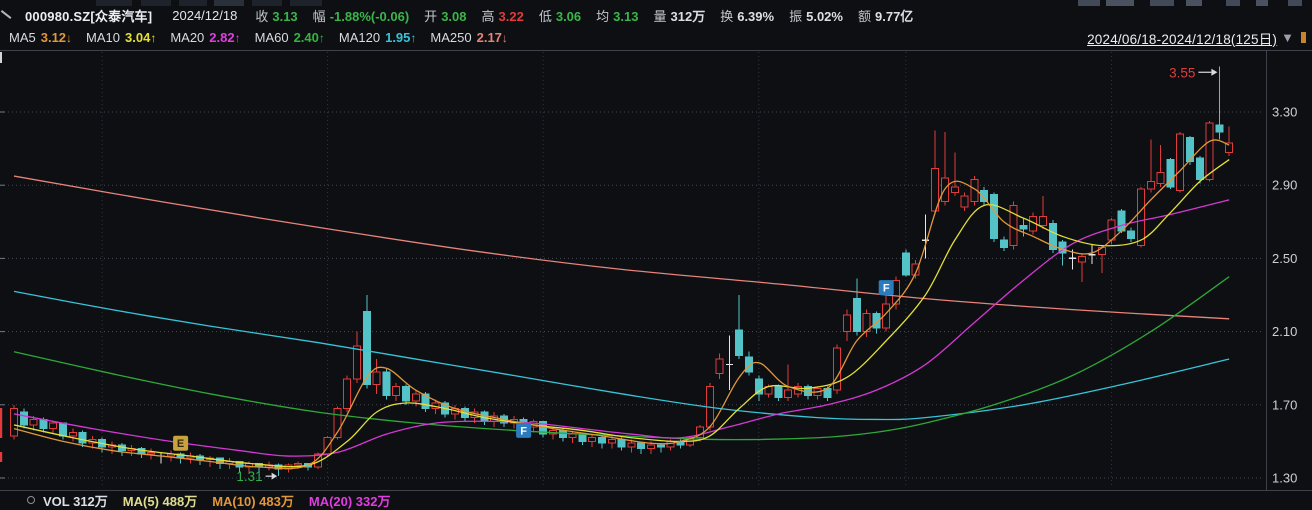 The width and height of the screenshot is (1312, 510). Describe the element at coordinates (289, 37) in the screenshot. I see `ma60-readout: MA60 2.40 ↑` at that location.